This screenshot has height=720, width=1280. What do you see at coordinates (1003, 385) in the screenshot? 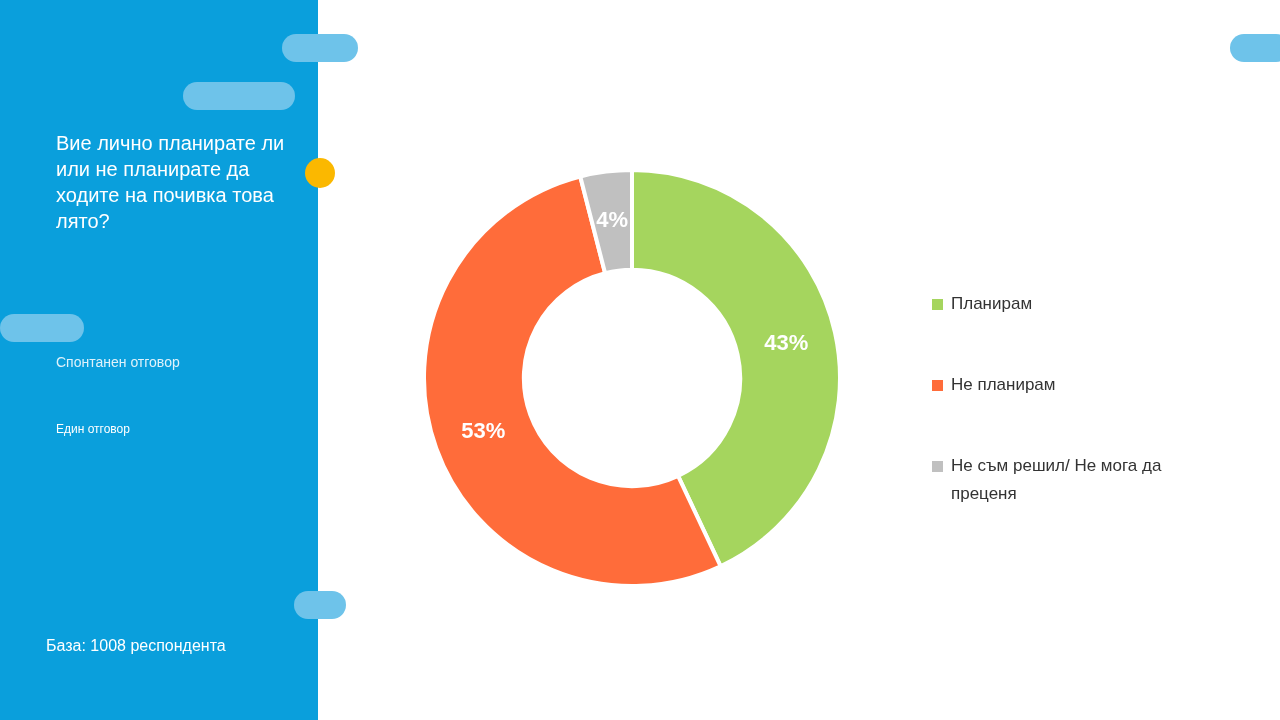
I see `legend-label: Не планирам` at bounding box center [1003, 385].